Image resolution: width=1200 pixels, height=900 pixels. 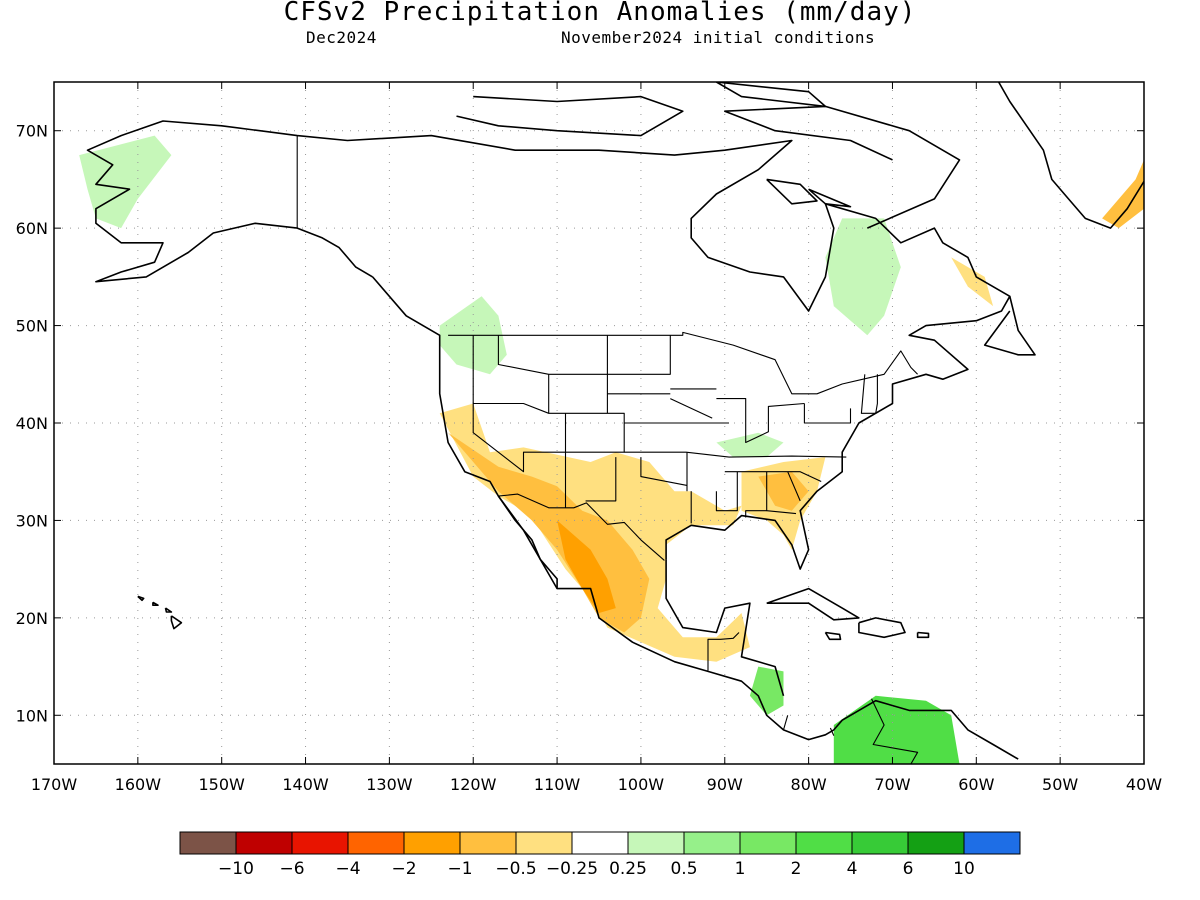 I want to click on lon-tick-label: 60W, so click(x=976, y=784).